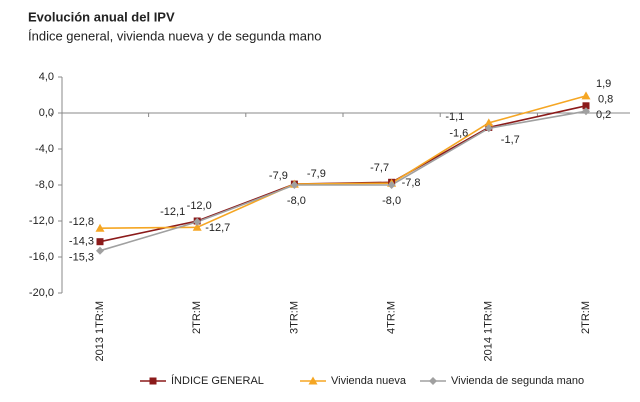  Describe the element at coordinates (489, 331) in the screenshot. I see `x-tick-label: 2014 1TR:M` at that location.